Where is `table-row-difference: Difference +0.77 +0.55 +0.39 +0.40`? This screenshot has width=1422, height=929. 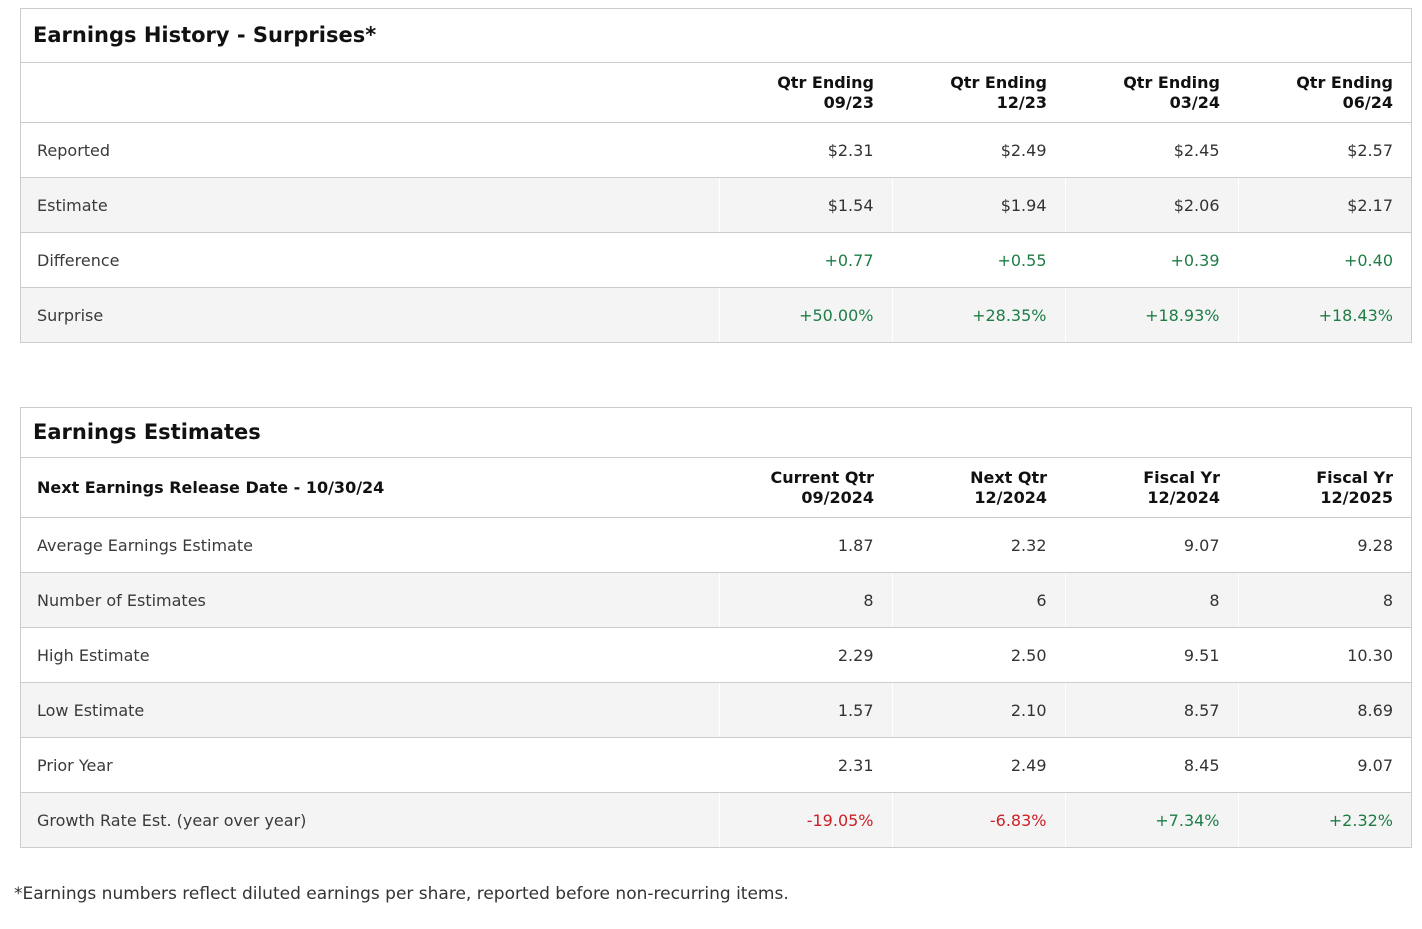 table-row-difference: Difference +0.77 +0.55 +0.39 +0.40 is located at coordinates (716, 260).